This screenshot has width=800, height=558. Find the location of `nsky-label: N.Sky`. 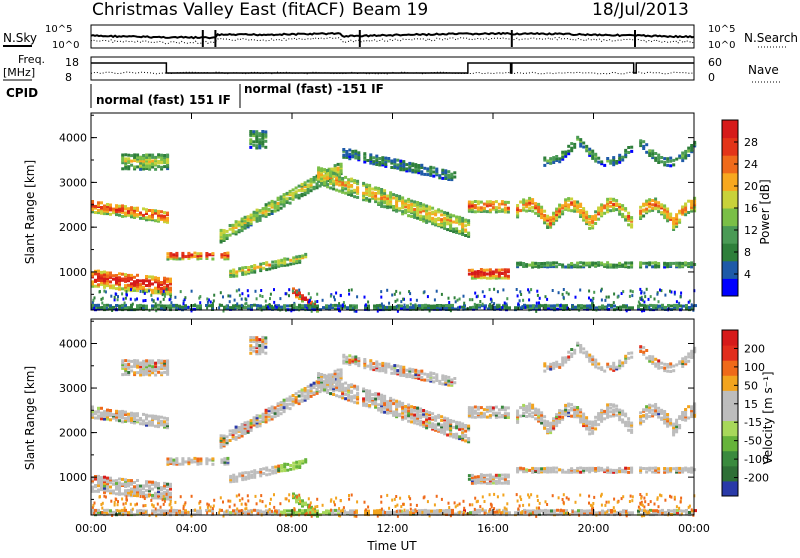

nsky-label: N.Sky is located at coordinates (20, 38).